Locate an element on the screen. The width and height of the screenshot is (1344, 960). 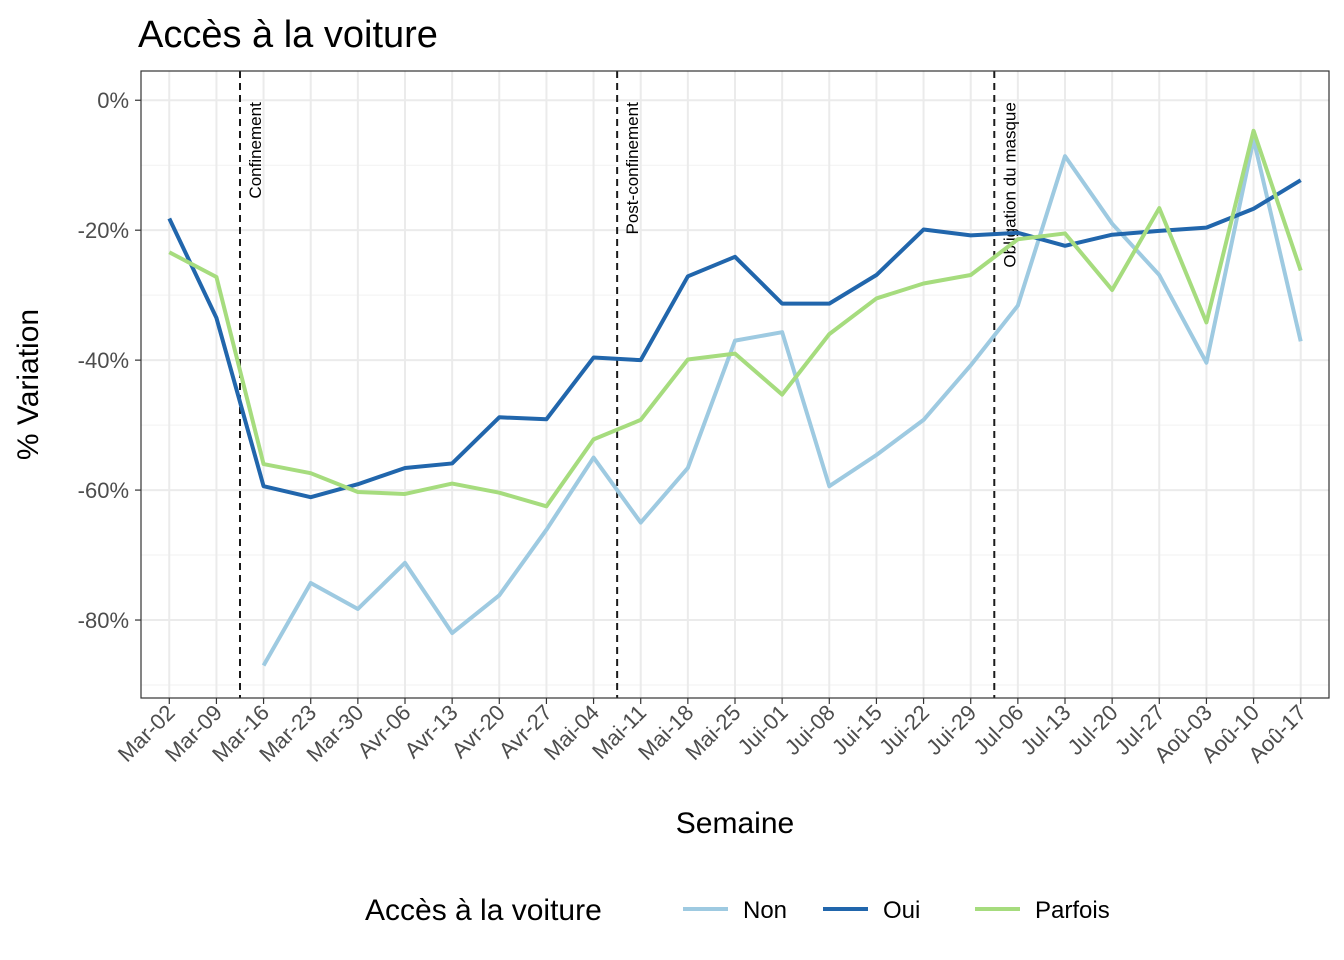
legend-title: Accès à la voiture is located at coordinates (483, 910).